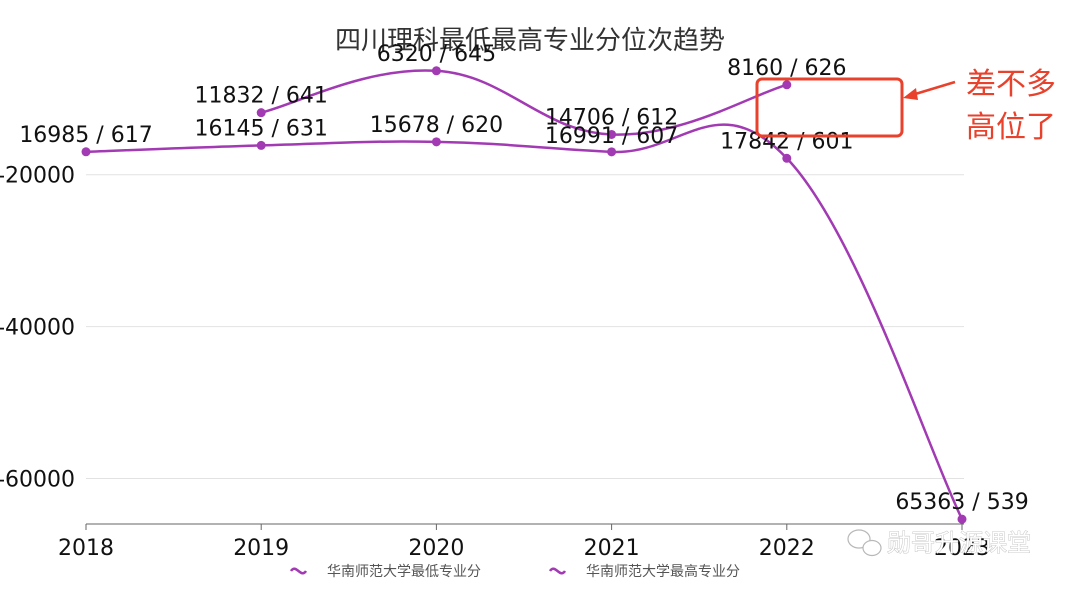 The image size is (1080, 590). What do you see at coordinates (961, 502) in the screenshot?
I see `data-label: 65363 / 539` at bounding box center [961, 502].